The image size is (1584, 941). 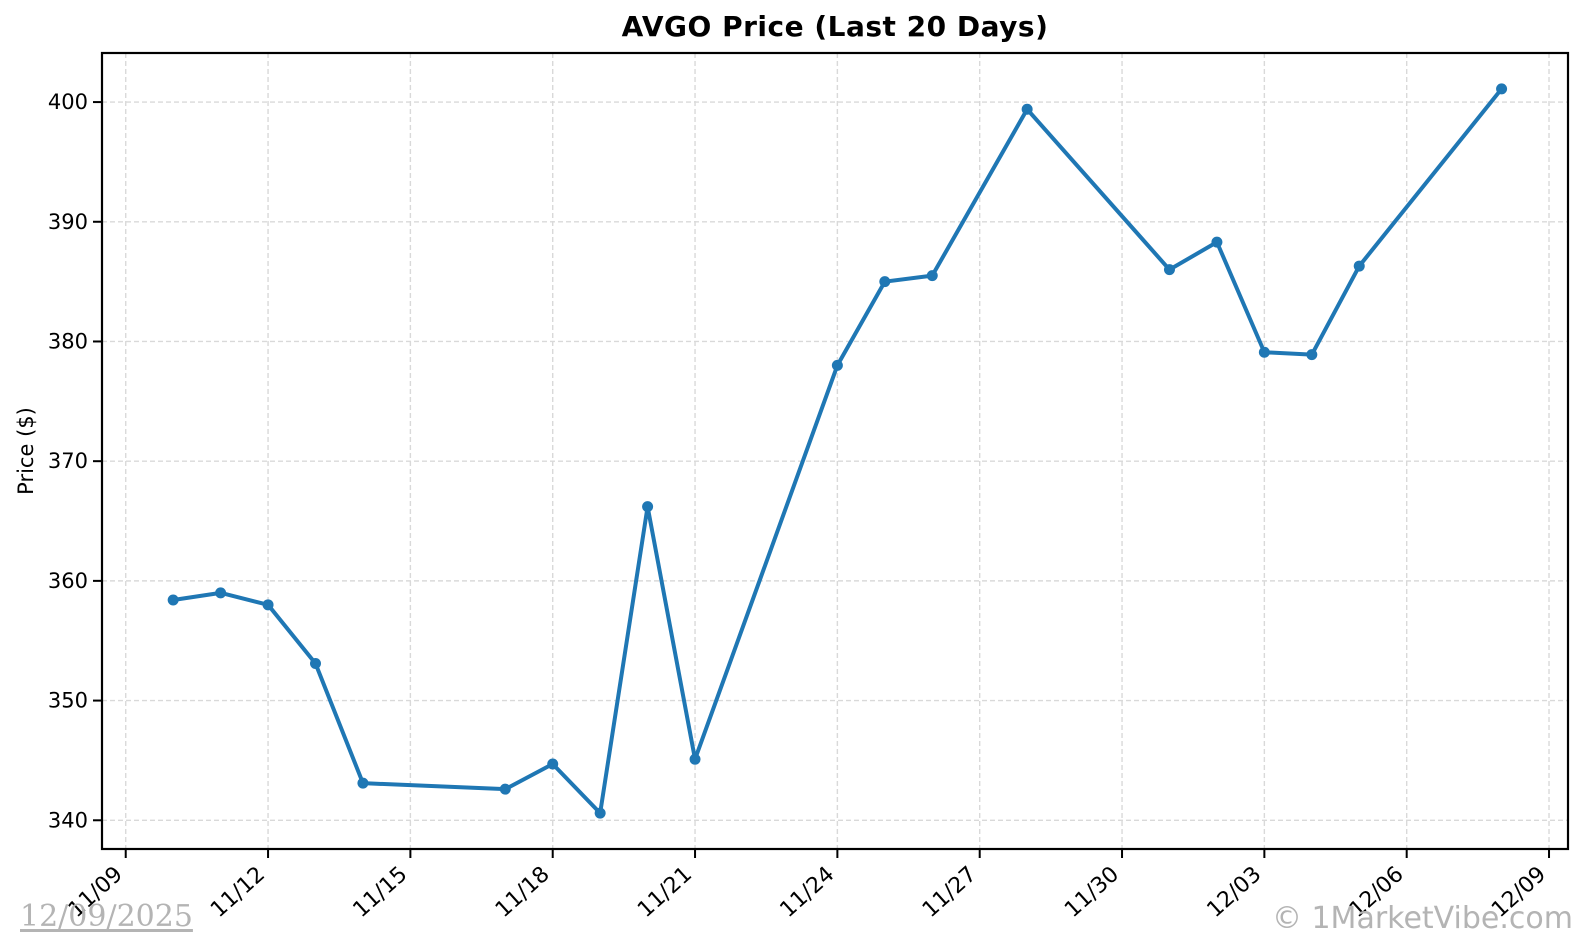 What do you see at coordinates (68, 341) in the screenshot?
I see `y-tick-label: 380` at bounding box center [68, 341].